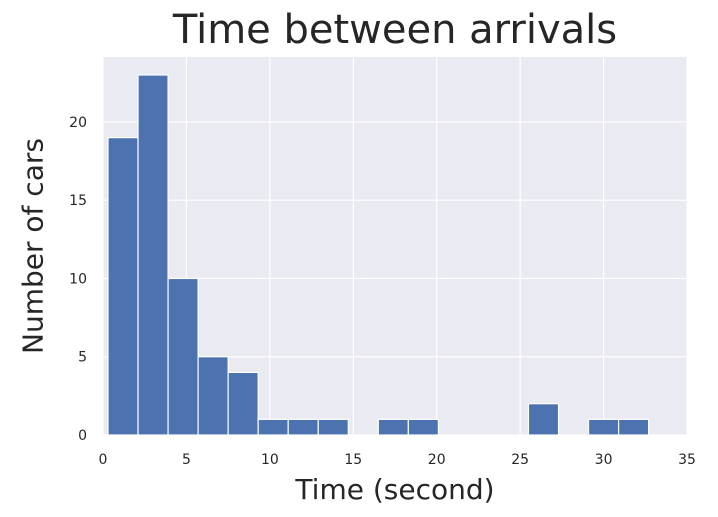  What do you see at coordinates (437, 460) in the screenshot?
I see `x-tick-label: 20` at bounding box center [437, 460].